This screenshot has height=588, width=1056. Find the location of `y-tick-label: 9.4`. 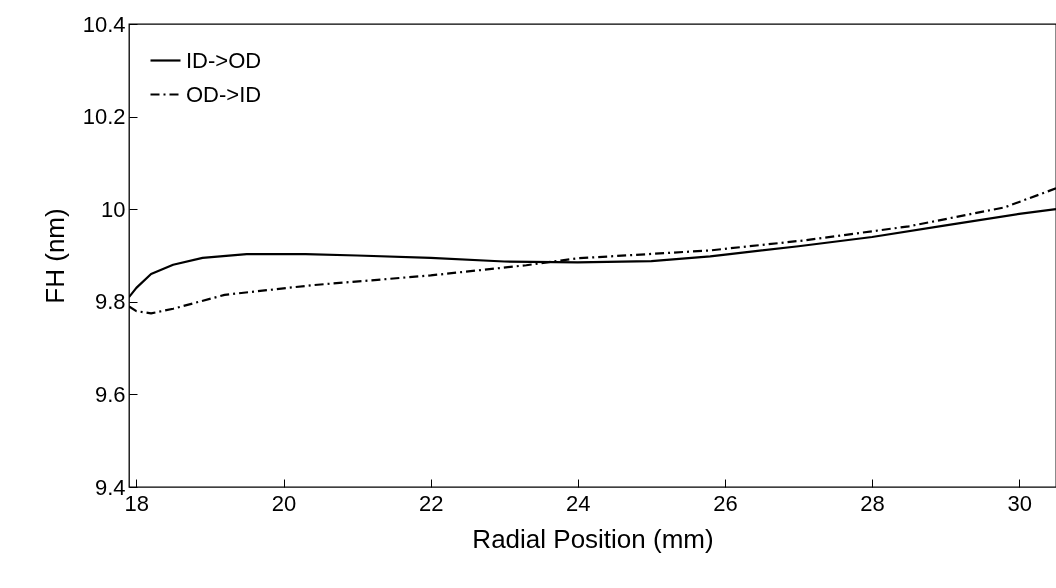

y-tick-label: 9.4 is located at coordinates (110, 487).